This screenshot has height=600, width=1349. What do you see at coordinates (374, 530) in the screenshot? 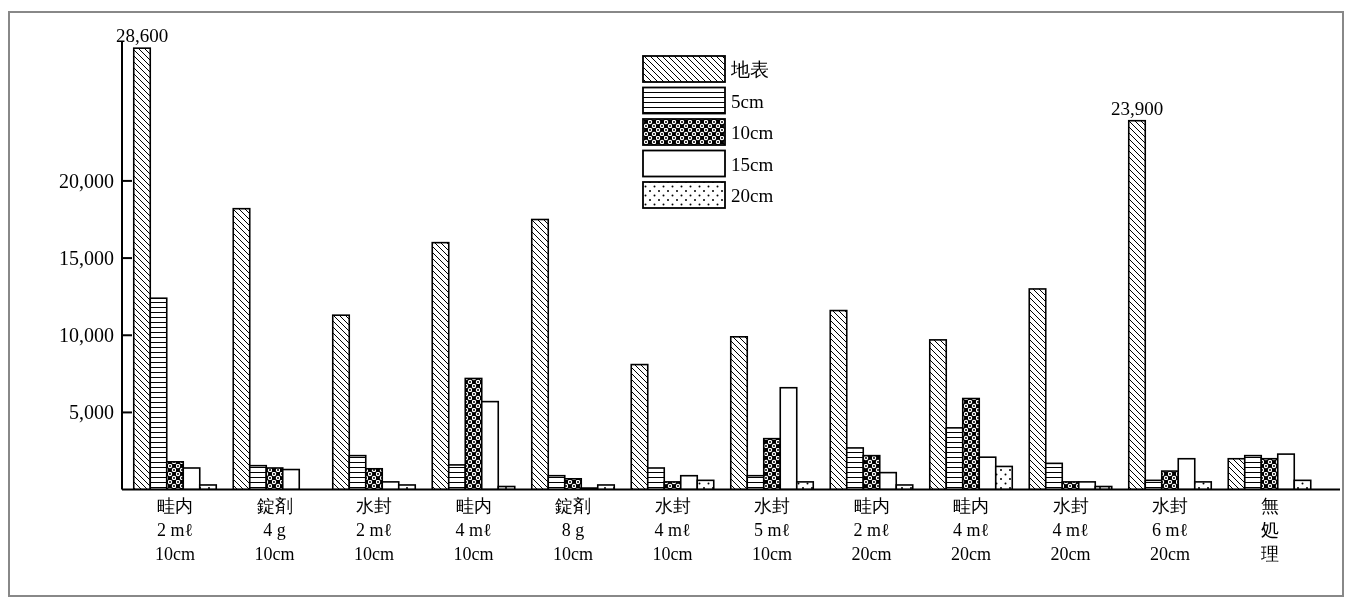
I see `x-tick-label: 水封 2 mℓ 10cm` at bounding box center [374, 530].